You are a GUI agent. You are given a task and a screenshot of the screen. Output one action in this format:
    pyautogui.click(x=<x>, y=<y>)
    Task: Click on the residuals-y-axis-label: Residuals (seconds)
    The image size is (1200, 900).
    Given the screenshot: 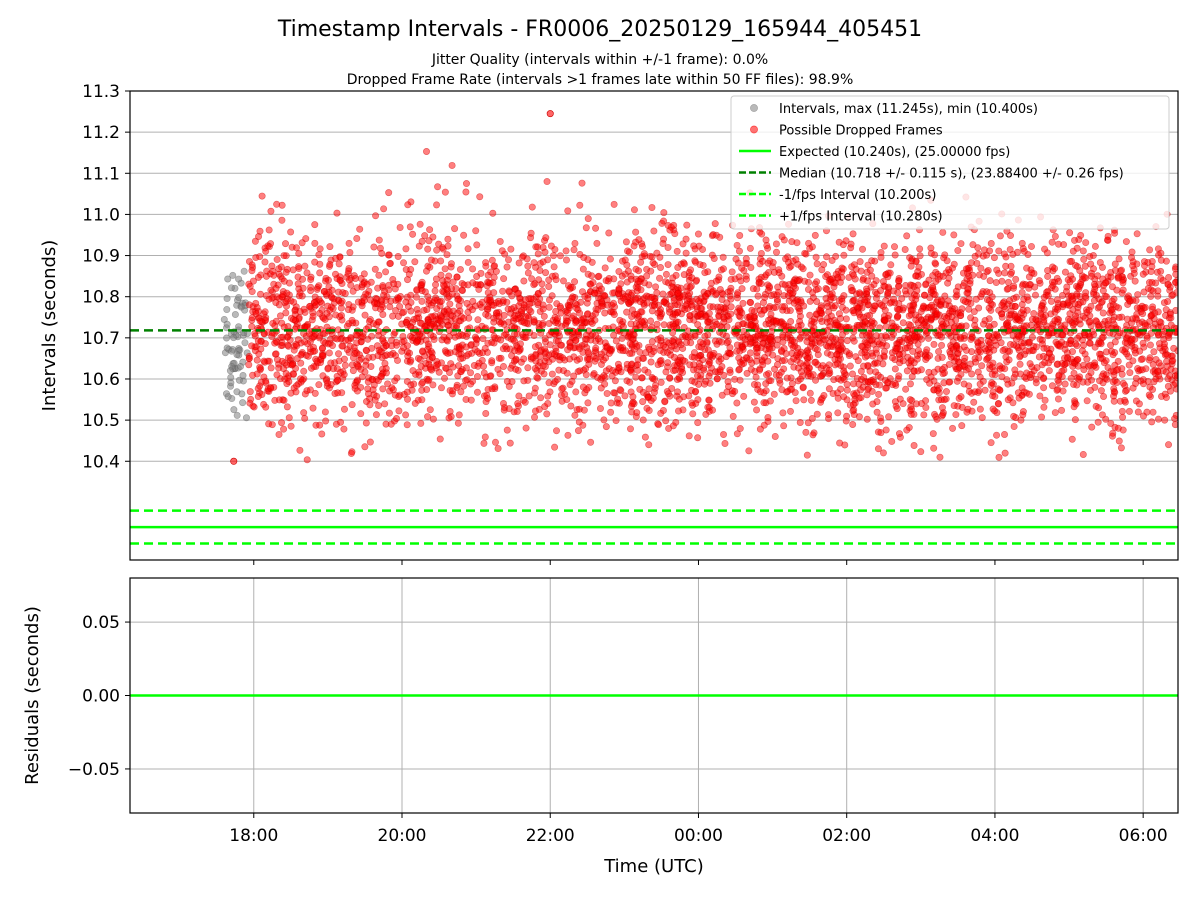 What is the action you would take?
    pyautogui.click(x=32, y=695)
    